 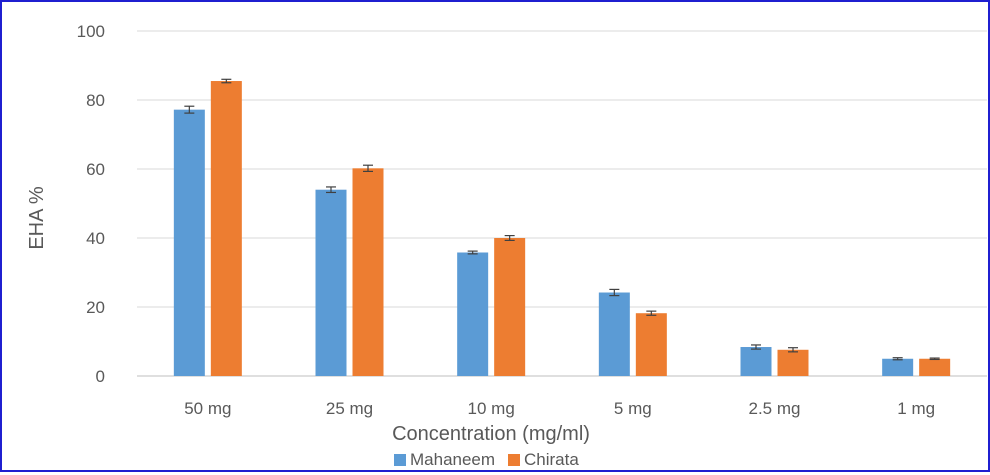 I want to click on x-tick-labels: 50 mg 25 mg 10 mg 5 mg 2.5 mg 1 mg, so click(x=559, y=408).